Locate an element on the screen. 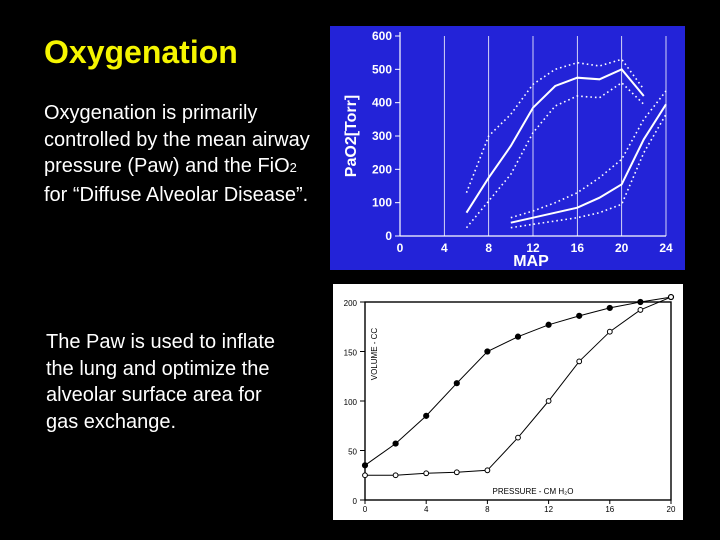 Image resolution: width=720 pixels, height=540 pixels. paragraph-text-end: for “Diffuse Alveolar Disease”. is located at coordinates (176, 194).